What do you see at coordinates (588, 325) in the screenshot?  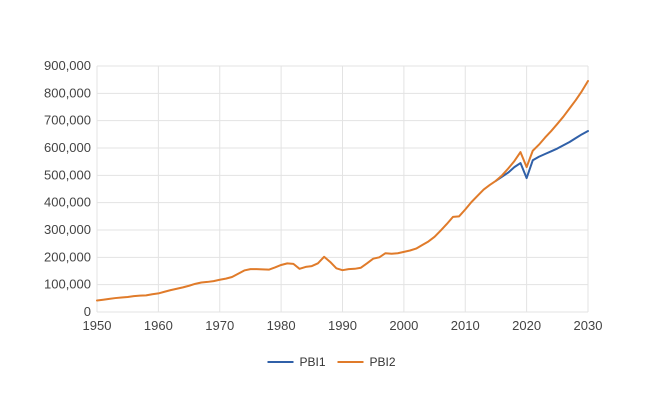 I see `x-tick-label: 2030` at bounding box center [588, 325].